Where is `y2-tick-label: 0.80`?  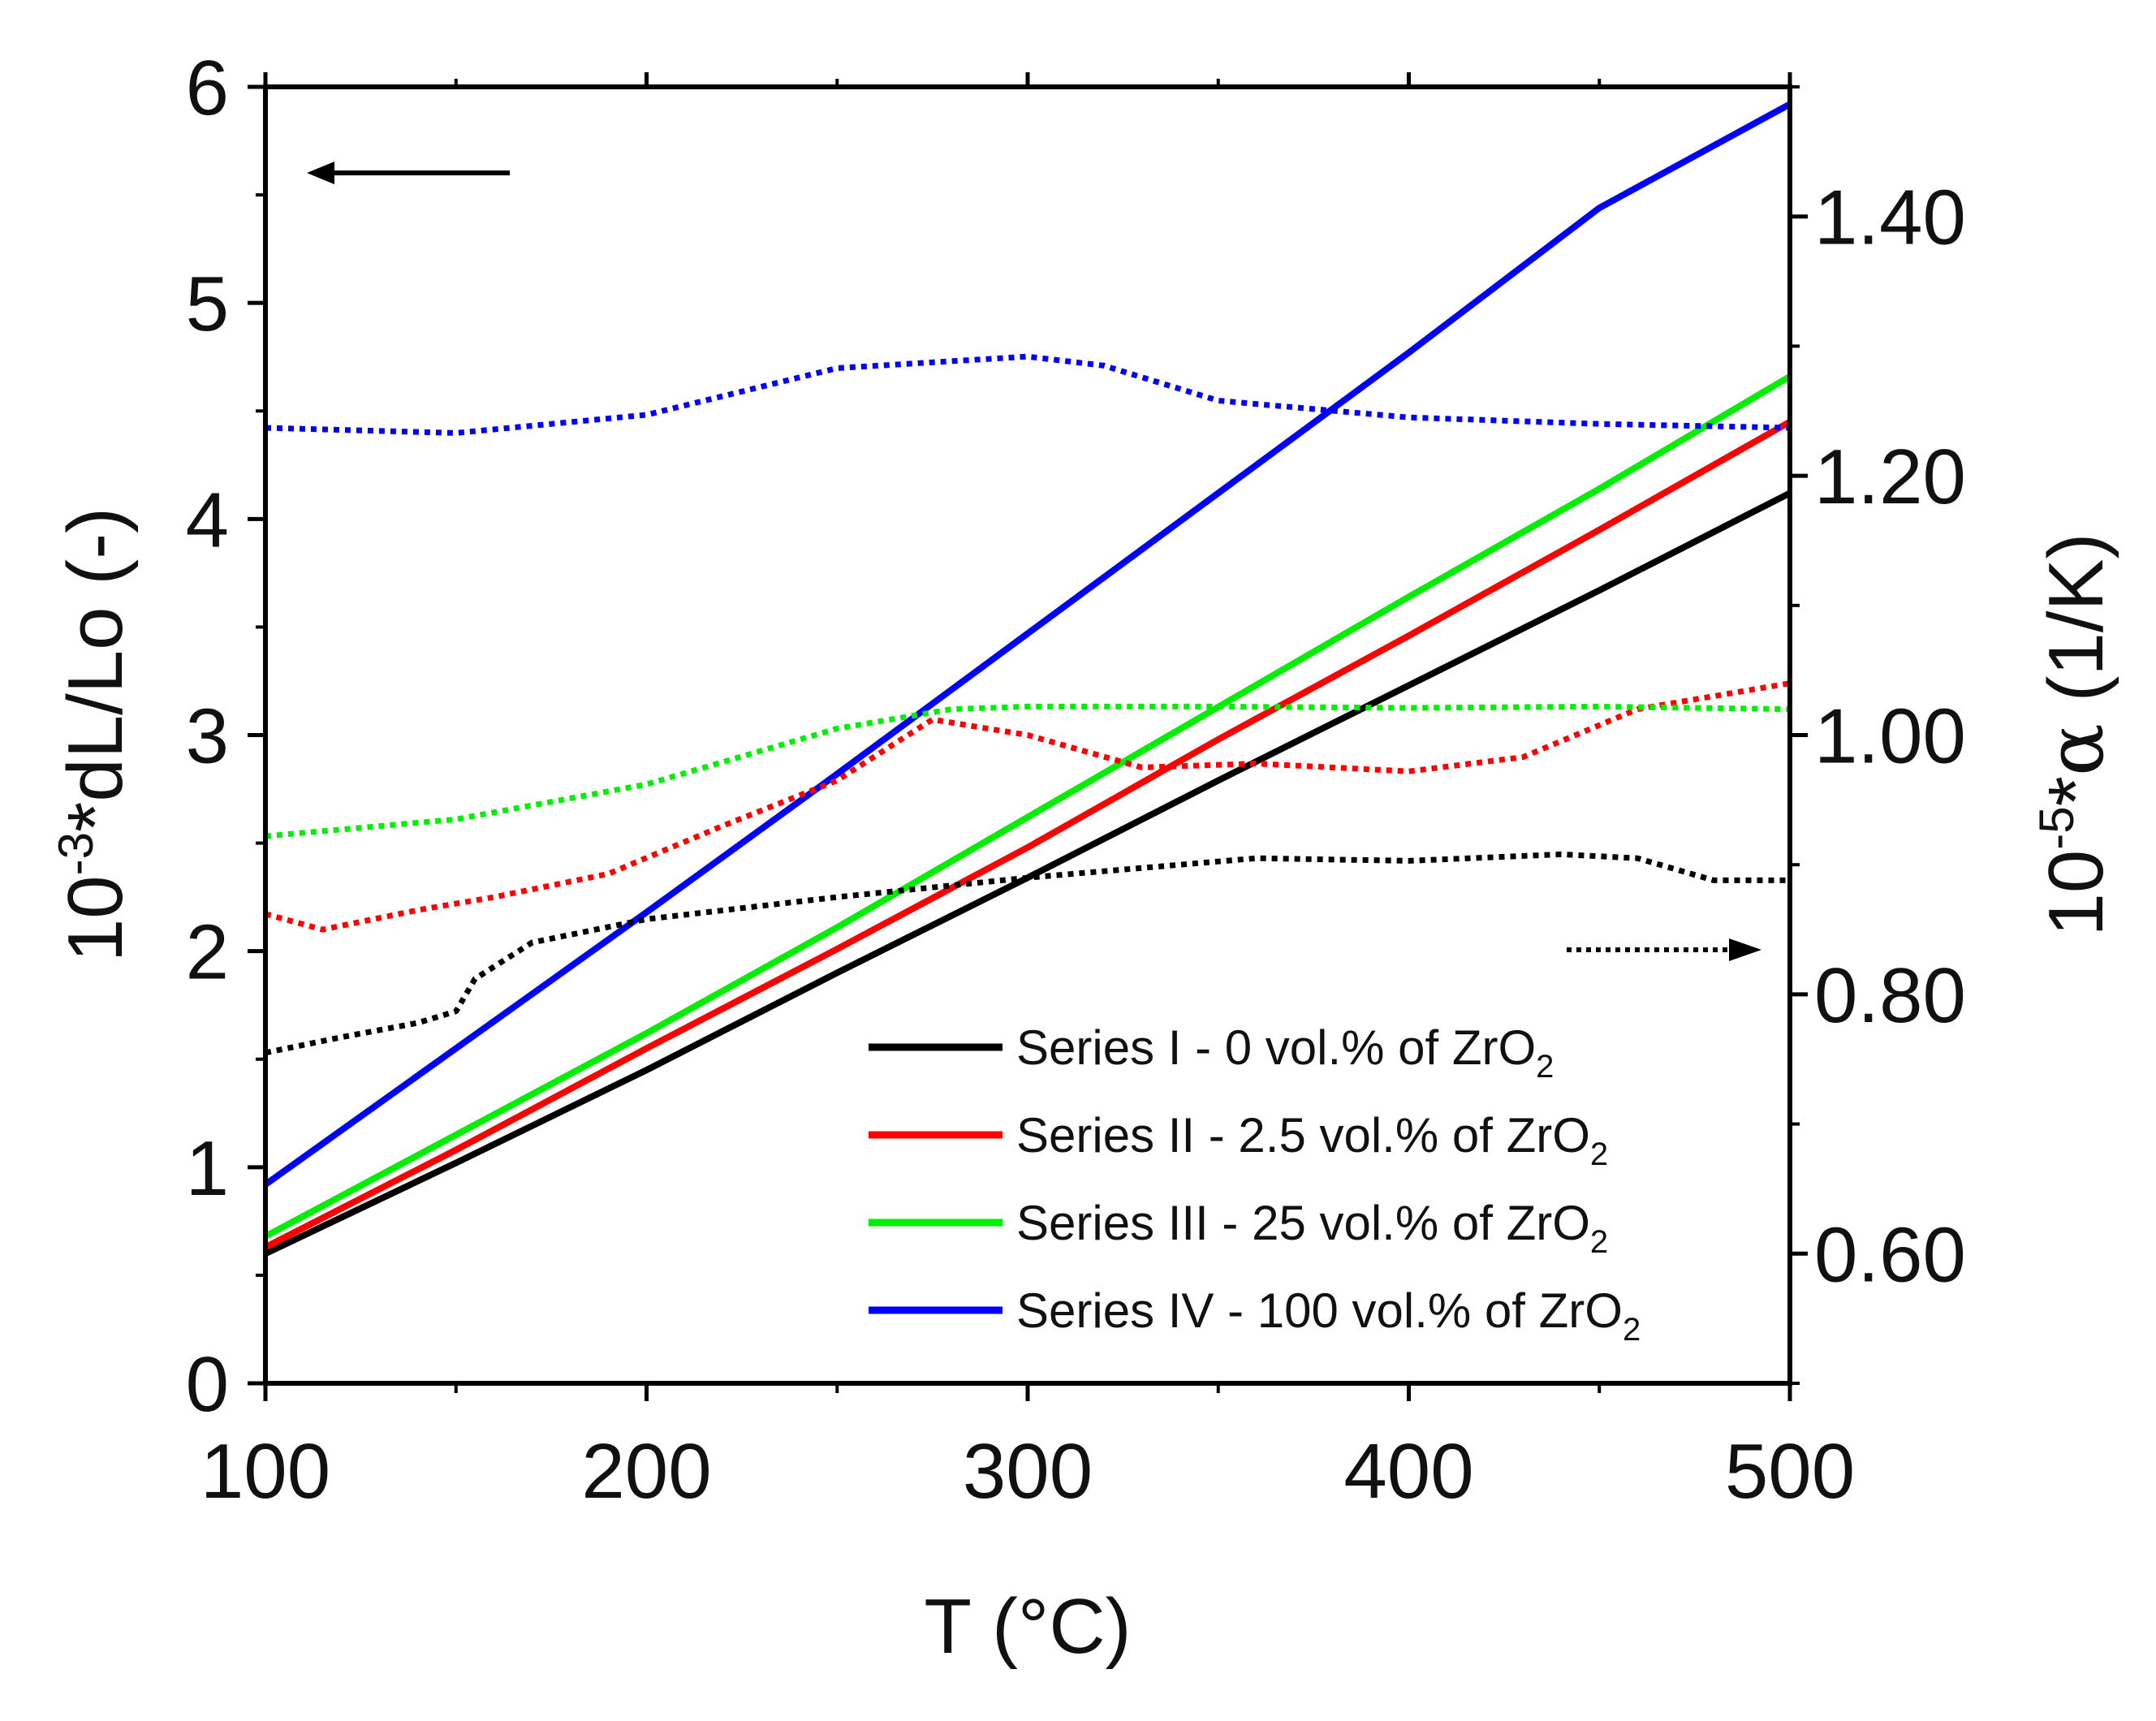
y2-tick-label: 0.80 is located at coordinates (1890, 995).